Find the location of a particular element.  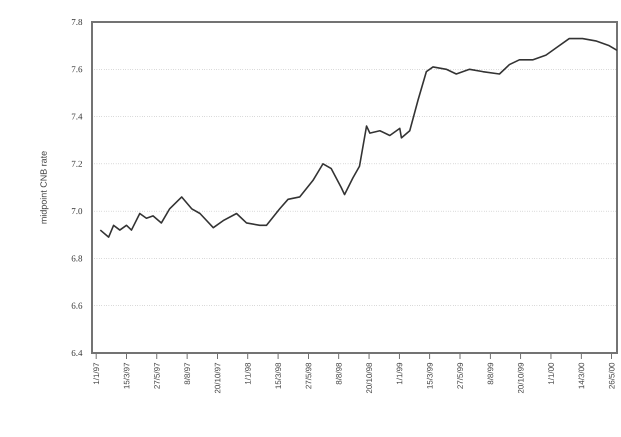

y-axis-title: midpoint CNB rate is located at coordinates (44, 187).